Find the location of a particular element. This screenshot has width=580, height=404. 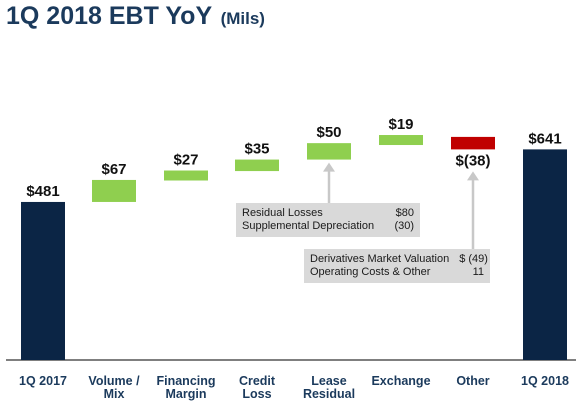

callout-label: Operating Costs & Other is located at coordinates (370, 272).